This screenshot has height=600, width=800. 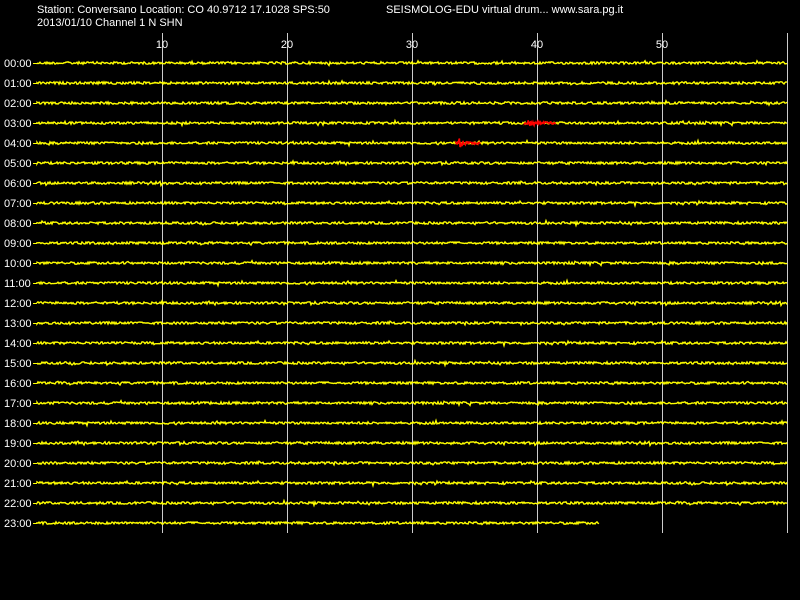 I want to click on date-channel-info: 2013/01/10 Channel 1 N SHN, so click(x=110, y=23).